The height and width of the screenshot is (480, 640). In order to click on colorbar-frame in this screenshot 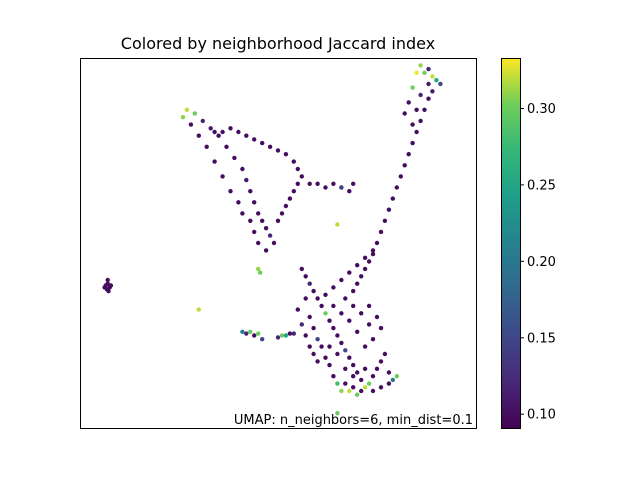, I will do `click(511, 243)`.